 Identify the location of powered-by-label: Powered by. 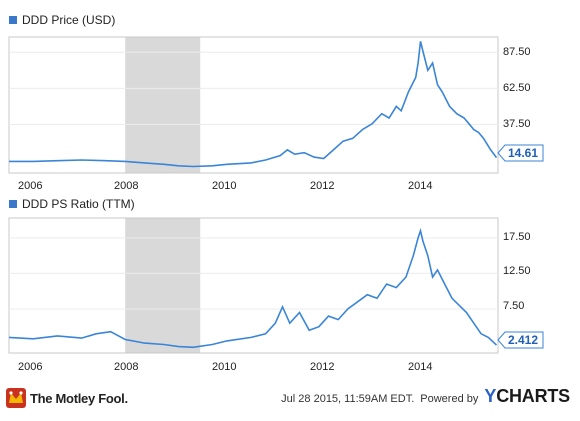
(449, 399).